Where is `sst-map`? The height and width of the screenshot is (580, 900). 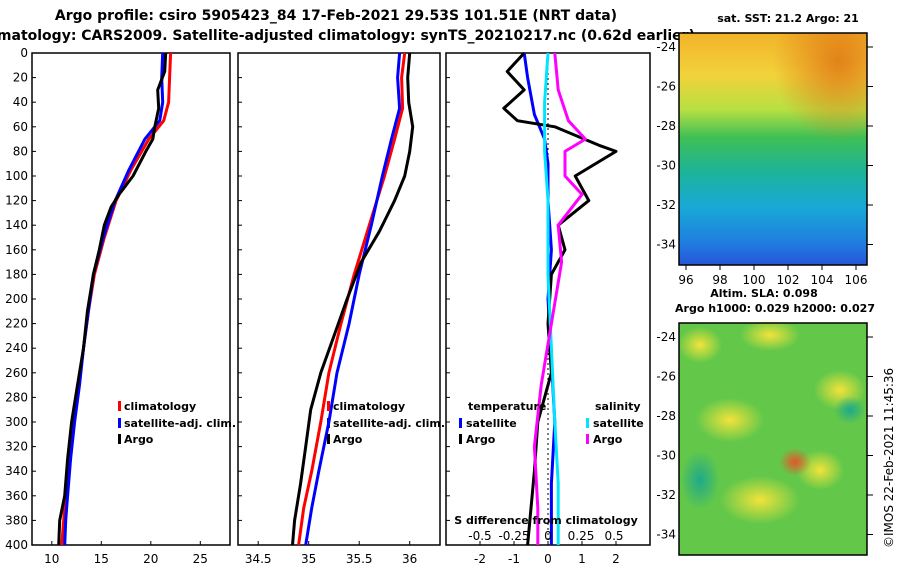 sst-map is located at coordinates (773, 149).